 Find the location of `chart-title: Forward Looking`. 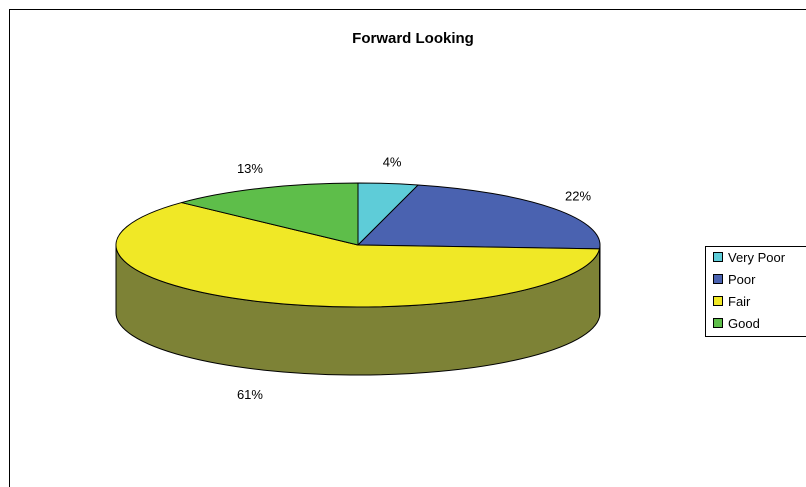

chart-title: Forward Looking is located at coordinates (413, 38).